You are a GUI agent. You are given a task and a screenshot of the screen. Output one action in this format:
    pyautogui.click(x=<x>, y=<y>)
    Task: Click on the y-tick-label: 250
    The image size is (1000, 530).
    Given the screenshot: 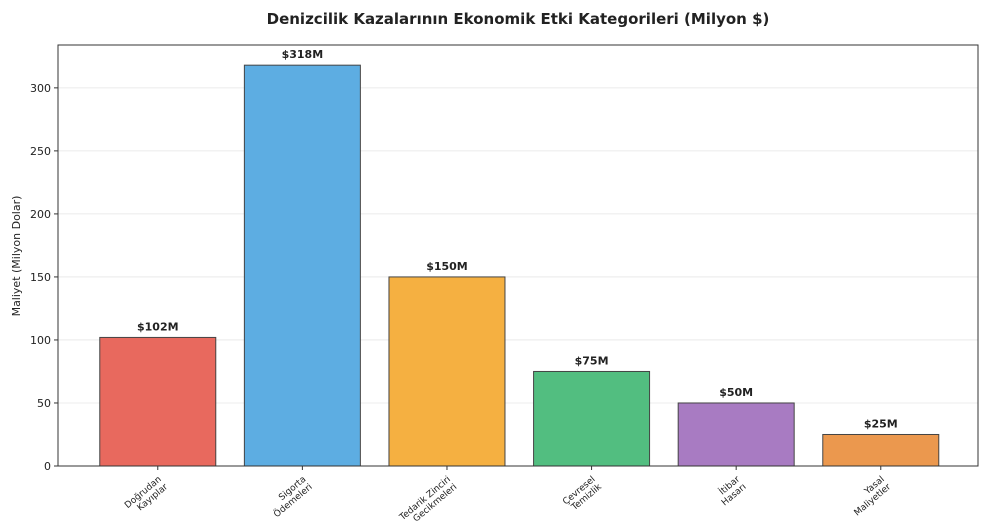 What is the action you would take?
    pyautogui.click(x=40, y=151)
    